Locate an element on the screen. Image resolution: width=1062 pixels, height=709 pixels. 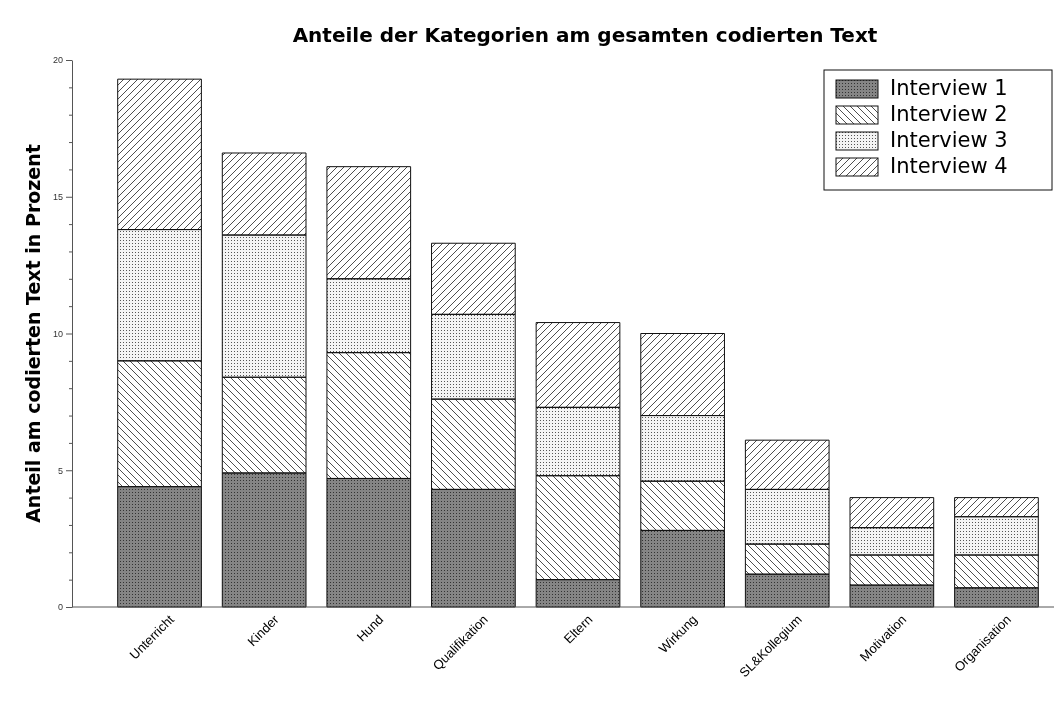
y-tick-label: 5 is located at coordinates (60, 470).